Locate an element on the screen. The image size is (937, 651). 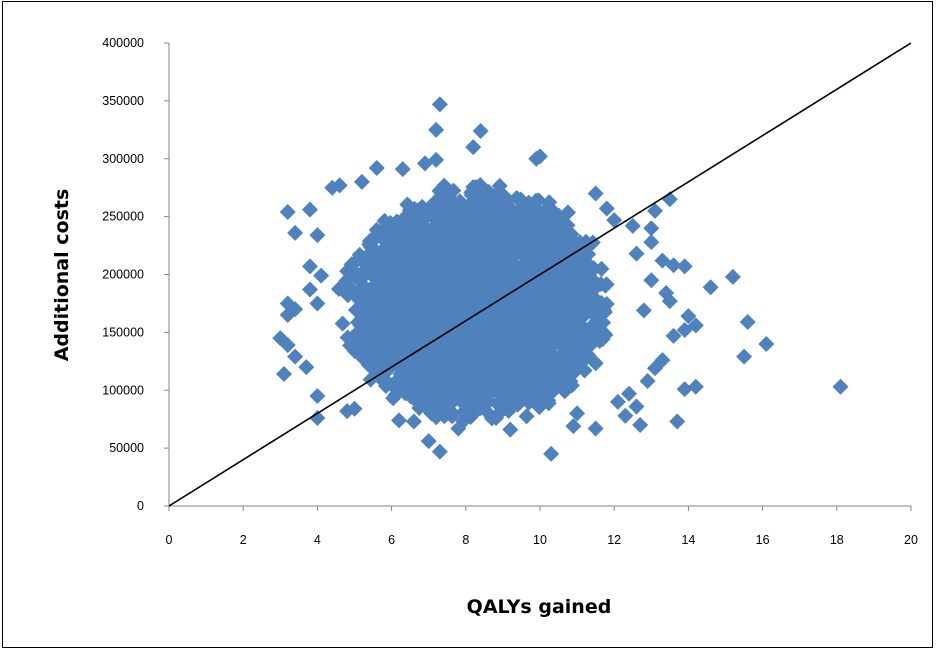
x-tick-label: 0 is located at coordinates (169, 540).